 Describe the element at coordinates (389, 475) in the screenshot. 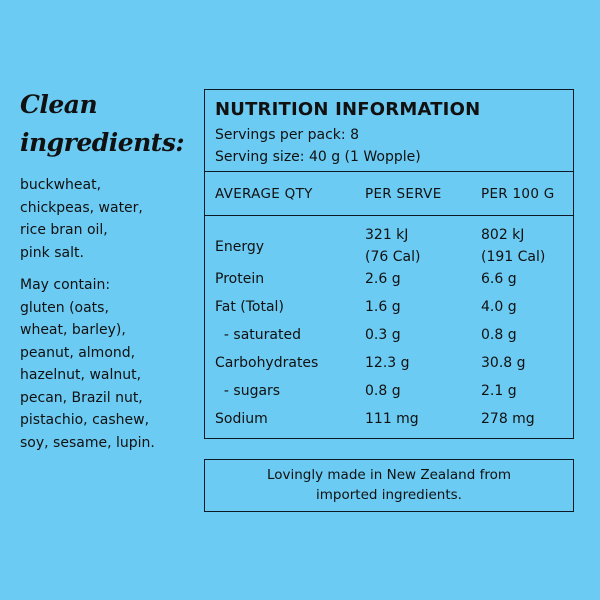

I see `origin-line-1: Lovingly made in New Zealand from` at that location.